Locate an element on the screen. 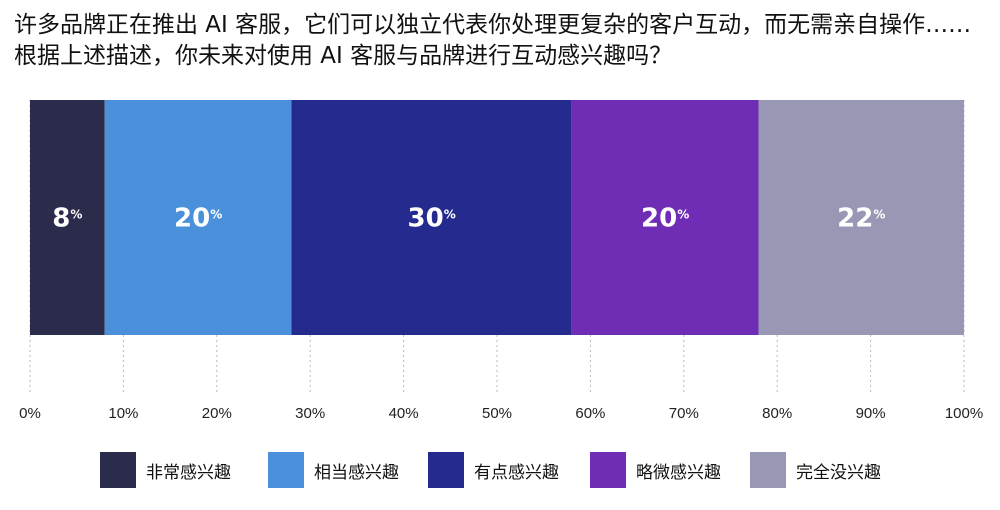  x-tick-label: 90% is located at coordinates (871, 413).